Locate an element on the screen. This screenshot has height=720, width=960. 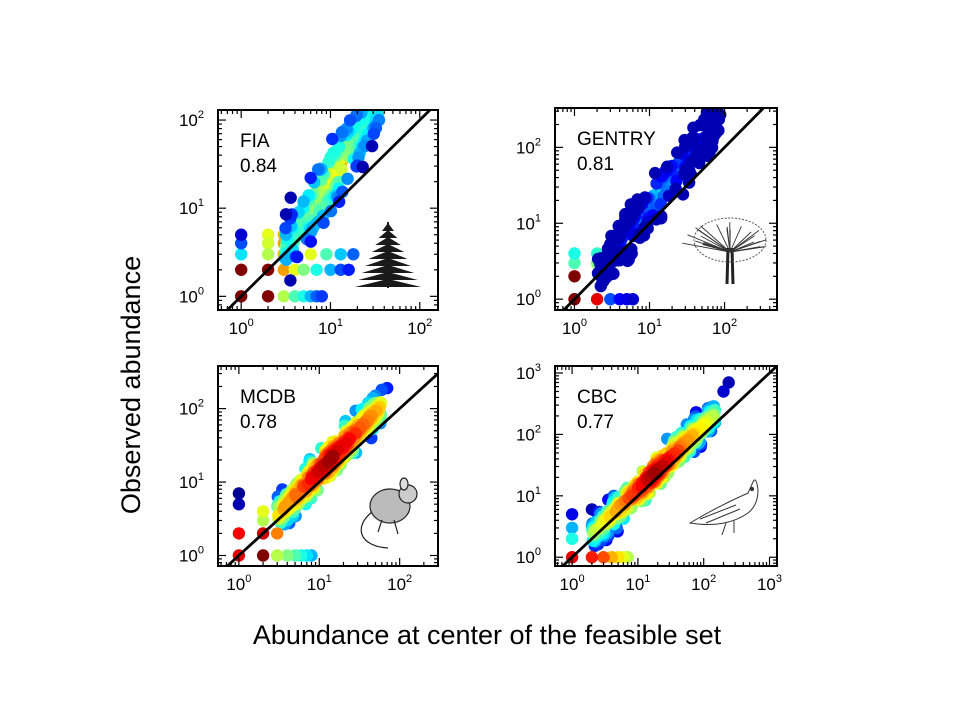
panel-fia: 10⁰ 10¹ 10² 10⁰ 10¹ 10² FIA 0.84 is located at coordinates (309, 206).